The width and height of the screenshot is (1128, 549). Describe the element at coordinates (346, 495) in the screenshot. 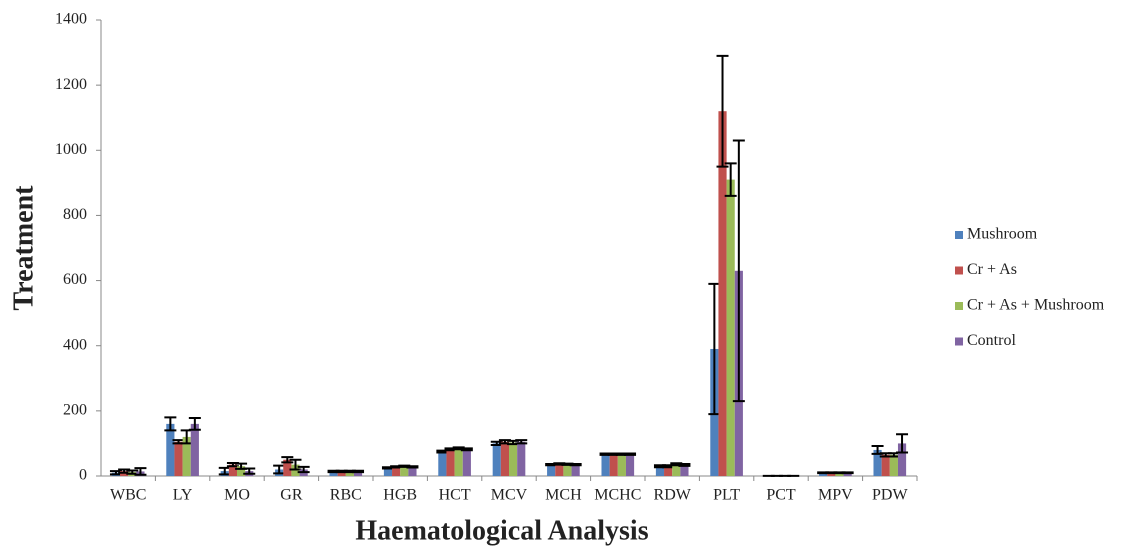

I see `x-tick-label: RBC` at that location.